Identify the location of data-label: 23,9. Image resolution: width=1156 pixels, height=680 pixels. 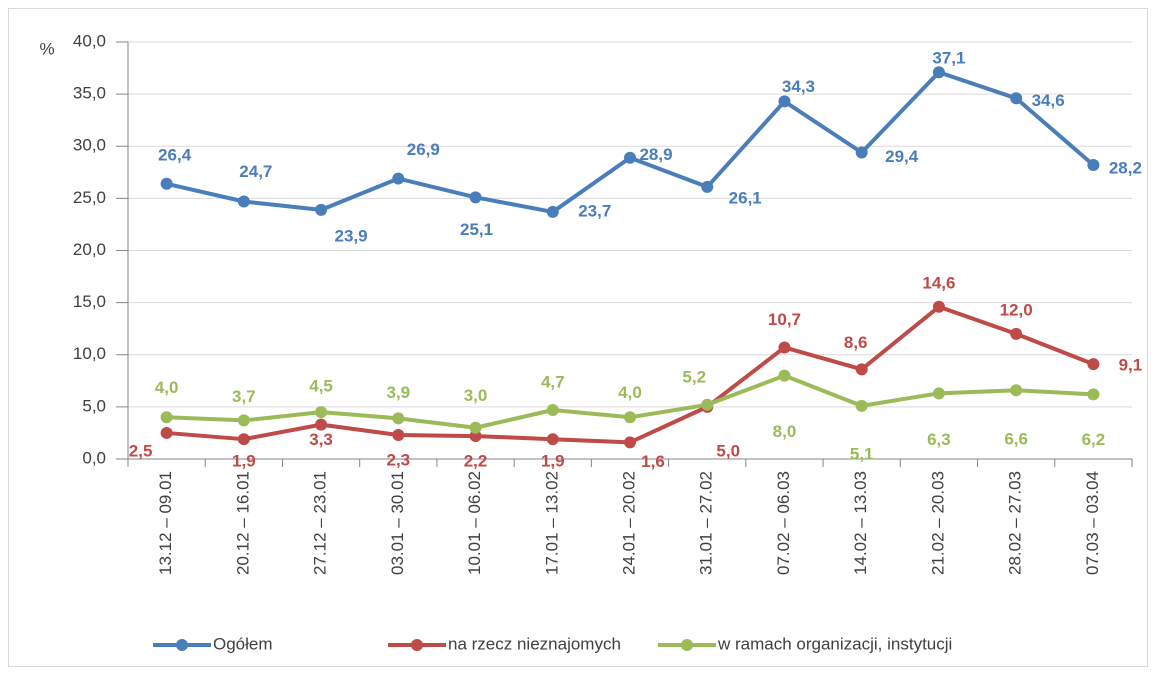
(351, 235).